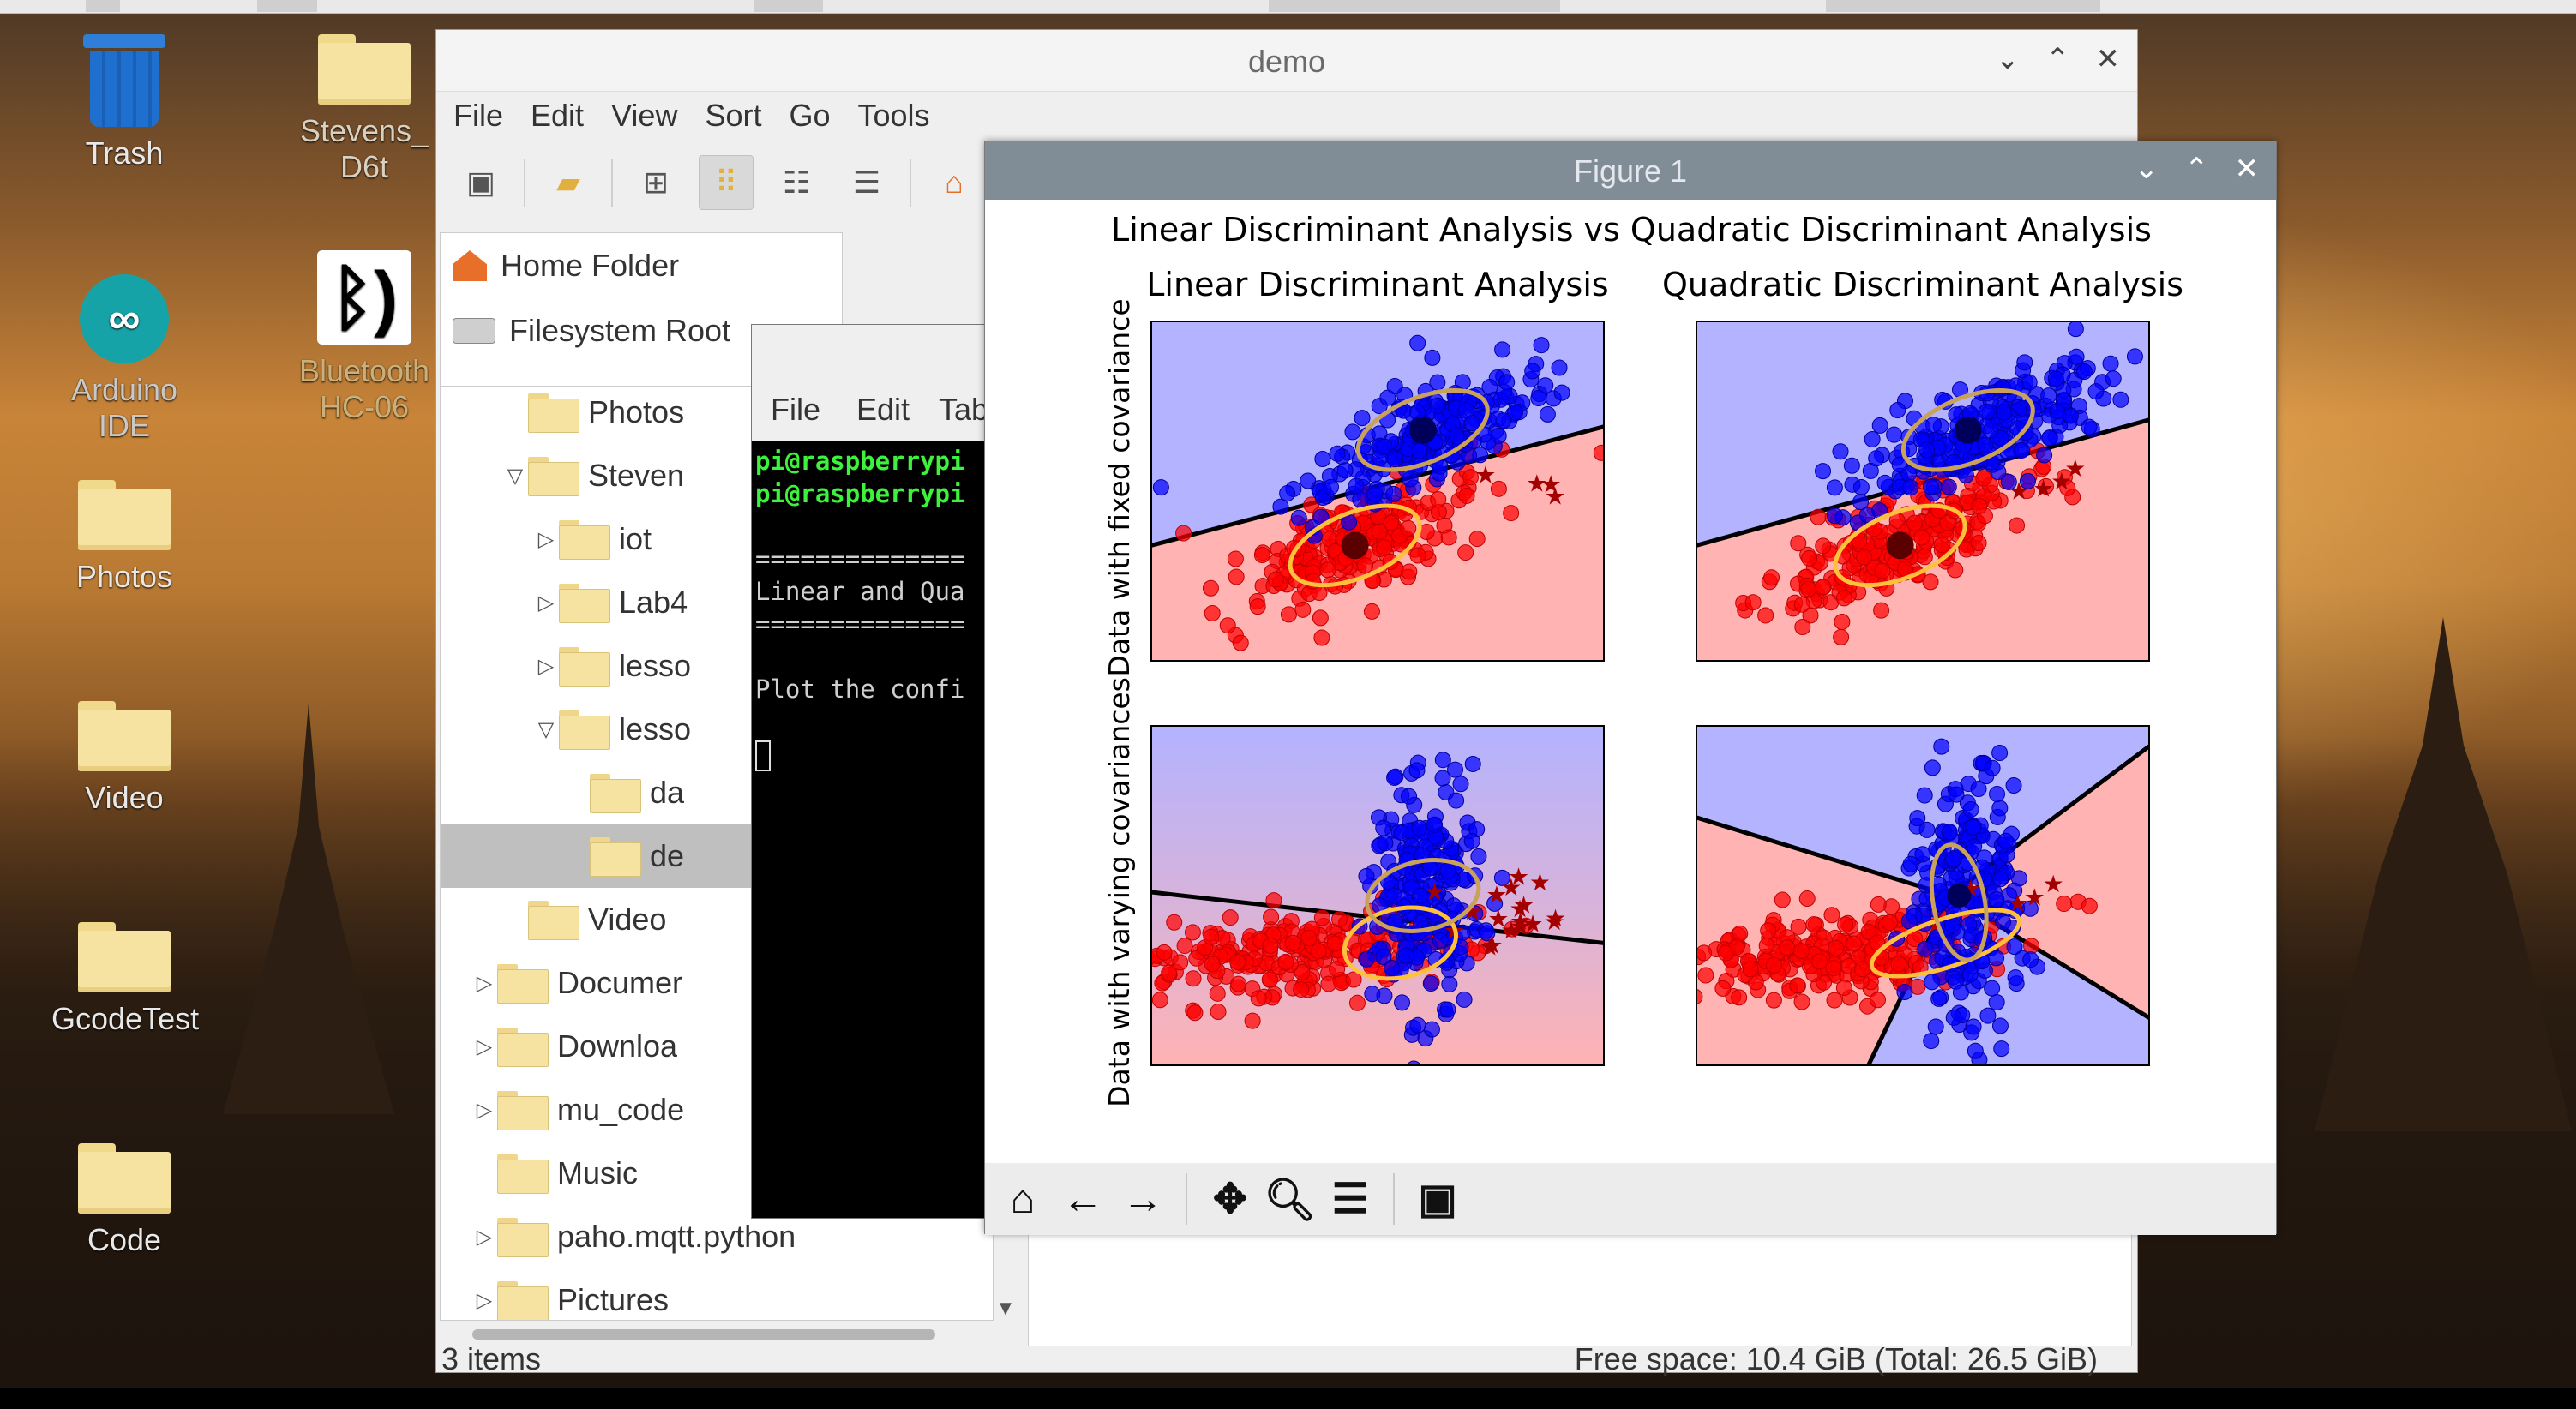 The height and width of the screenshot is (1409, 2576). I want to click on menu-tools: Tools, so click(893, 115).